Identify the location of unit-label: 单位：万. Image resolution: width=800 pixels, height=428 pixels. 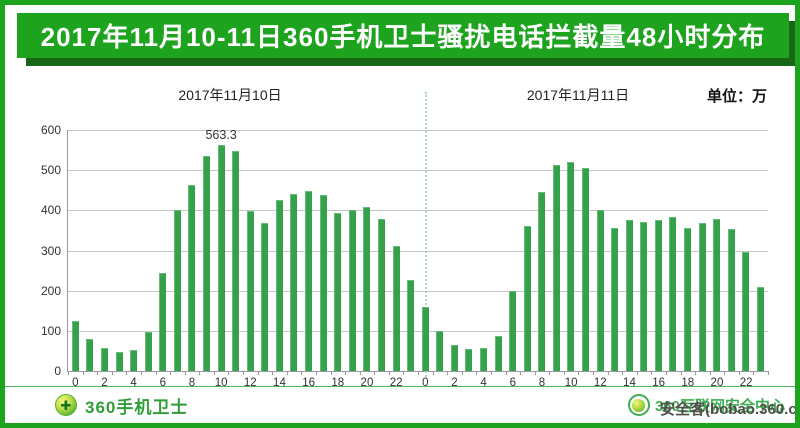
(736, 96).